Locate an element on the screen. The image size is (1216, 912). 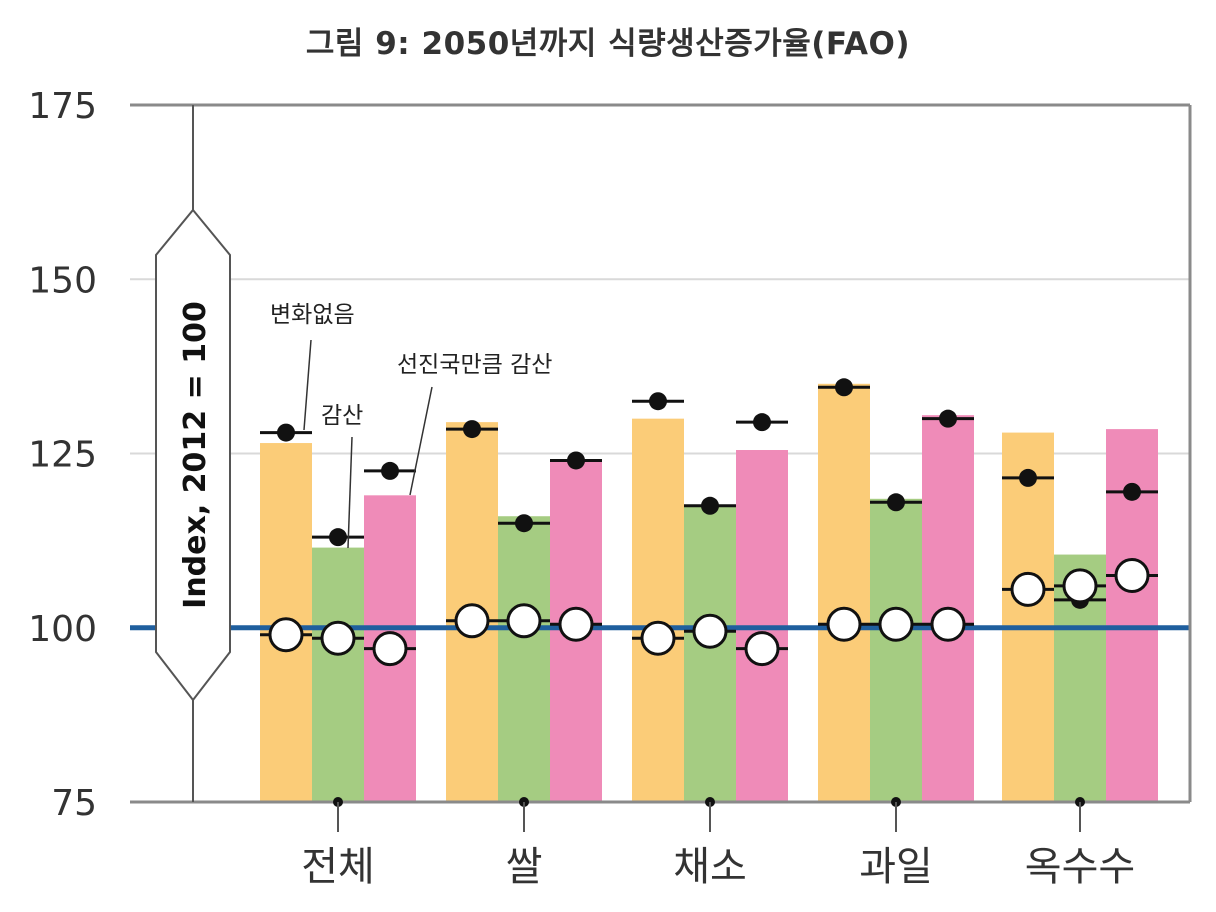
annotation-developed-reduction: 선진국만큼 감산 is located at coordinates (474, 365).